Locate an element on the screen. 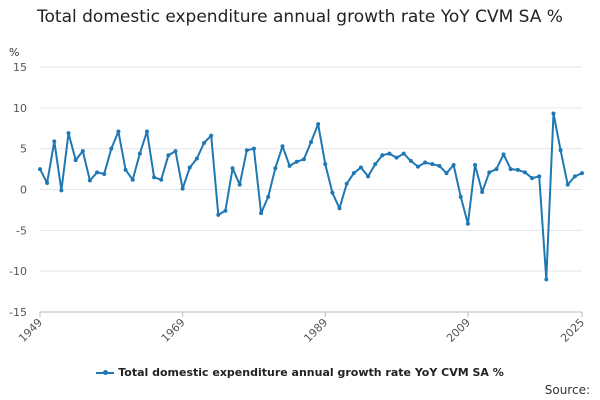  legend-swatch is located at coordinates (105, 372).